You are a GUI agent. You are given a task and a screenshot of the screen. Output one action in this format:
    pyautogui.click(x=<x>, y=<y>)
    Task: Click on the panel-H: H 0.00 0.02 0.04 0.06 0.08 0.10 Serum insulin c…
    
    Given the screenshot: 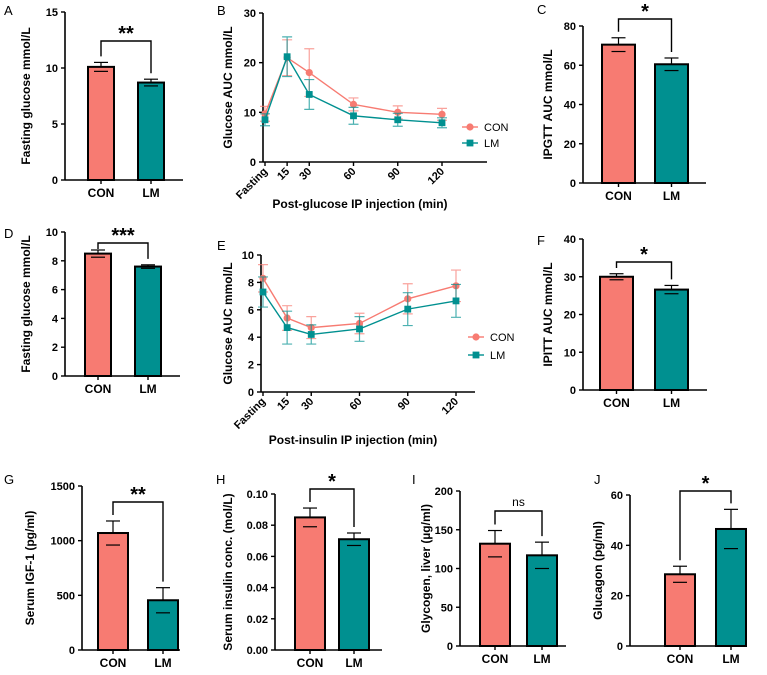 What is the action you would take?
    pyautogui.click(x=299, y=570)
    